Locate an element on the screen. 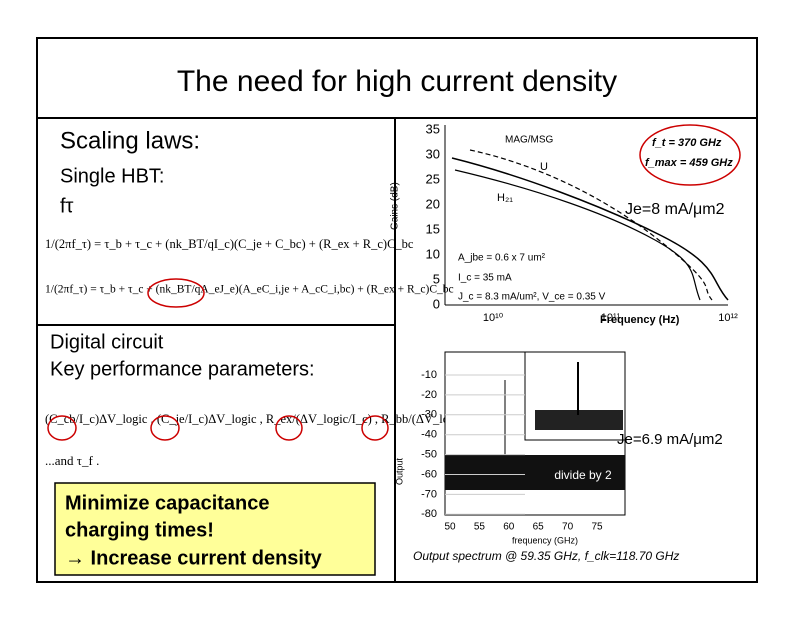  noise-floor is located at coordinates (535, 472).